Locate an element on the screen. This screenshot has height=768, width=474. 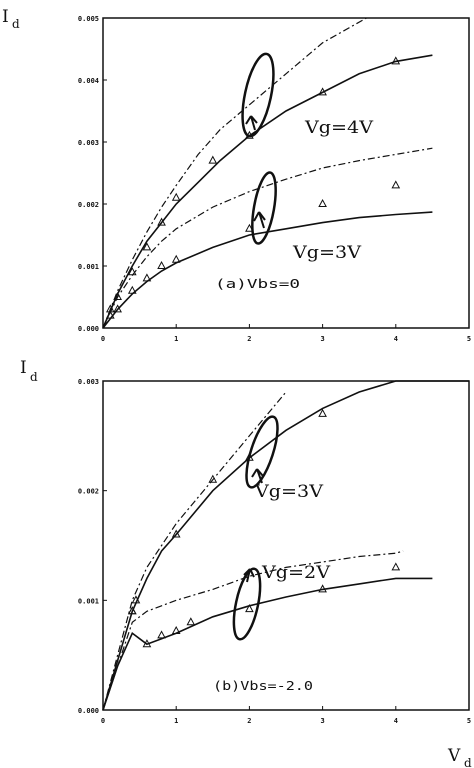
panel-a-ytick-label: 0.001 is located at coordinates (88, 267).